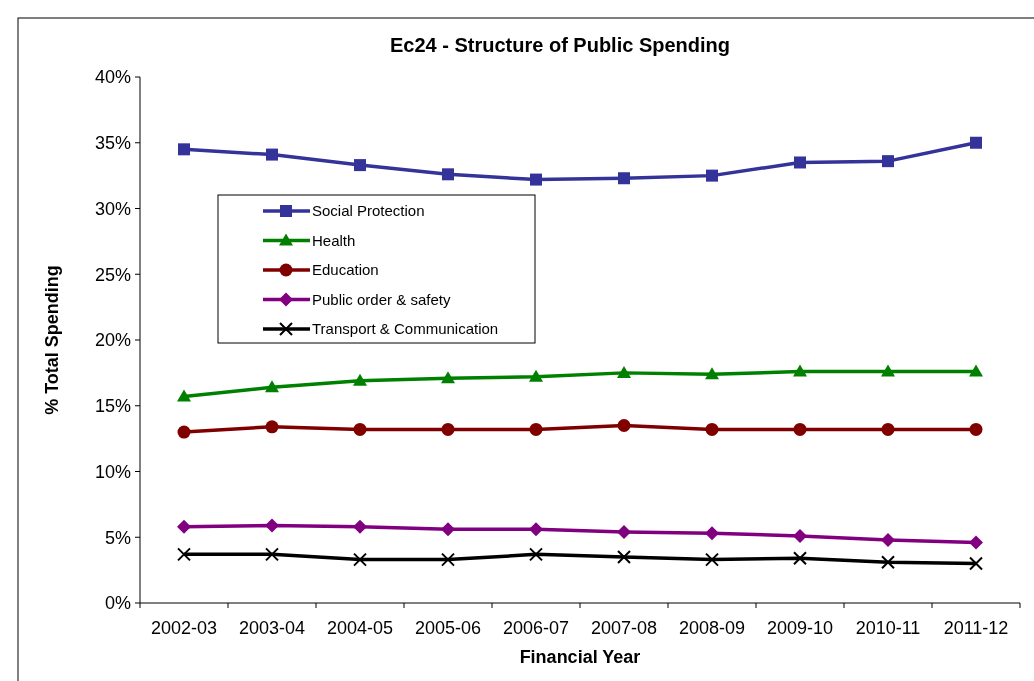  Describe the element at coordinates (381, 299) in the screenshot. I see `legend-label: Public order & safety` at that location.